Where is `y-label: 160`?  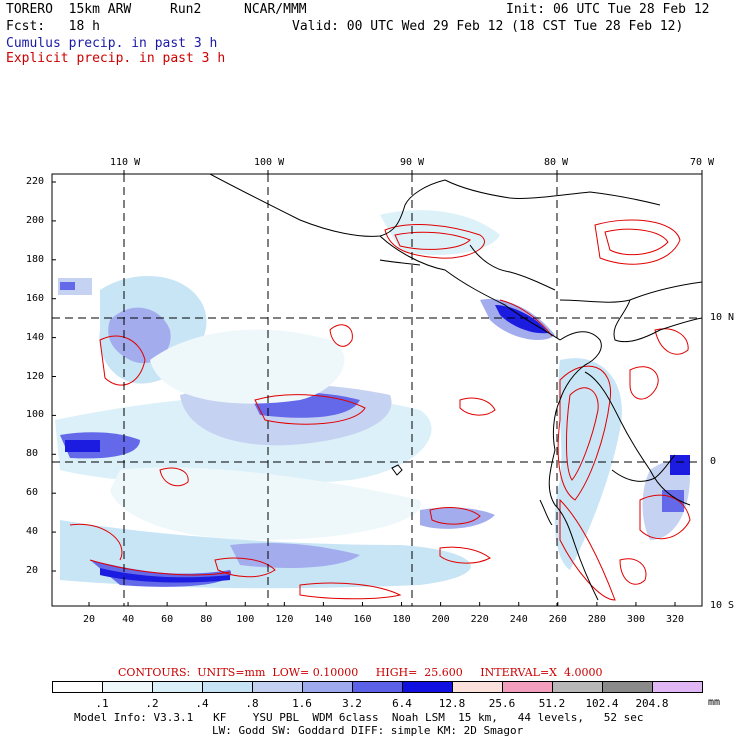 y-label: 160 is located at coordinates (35, 298).